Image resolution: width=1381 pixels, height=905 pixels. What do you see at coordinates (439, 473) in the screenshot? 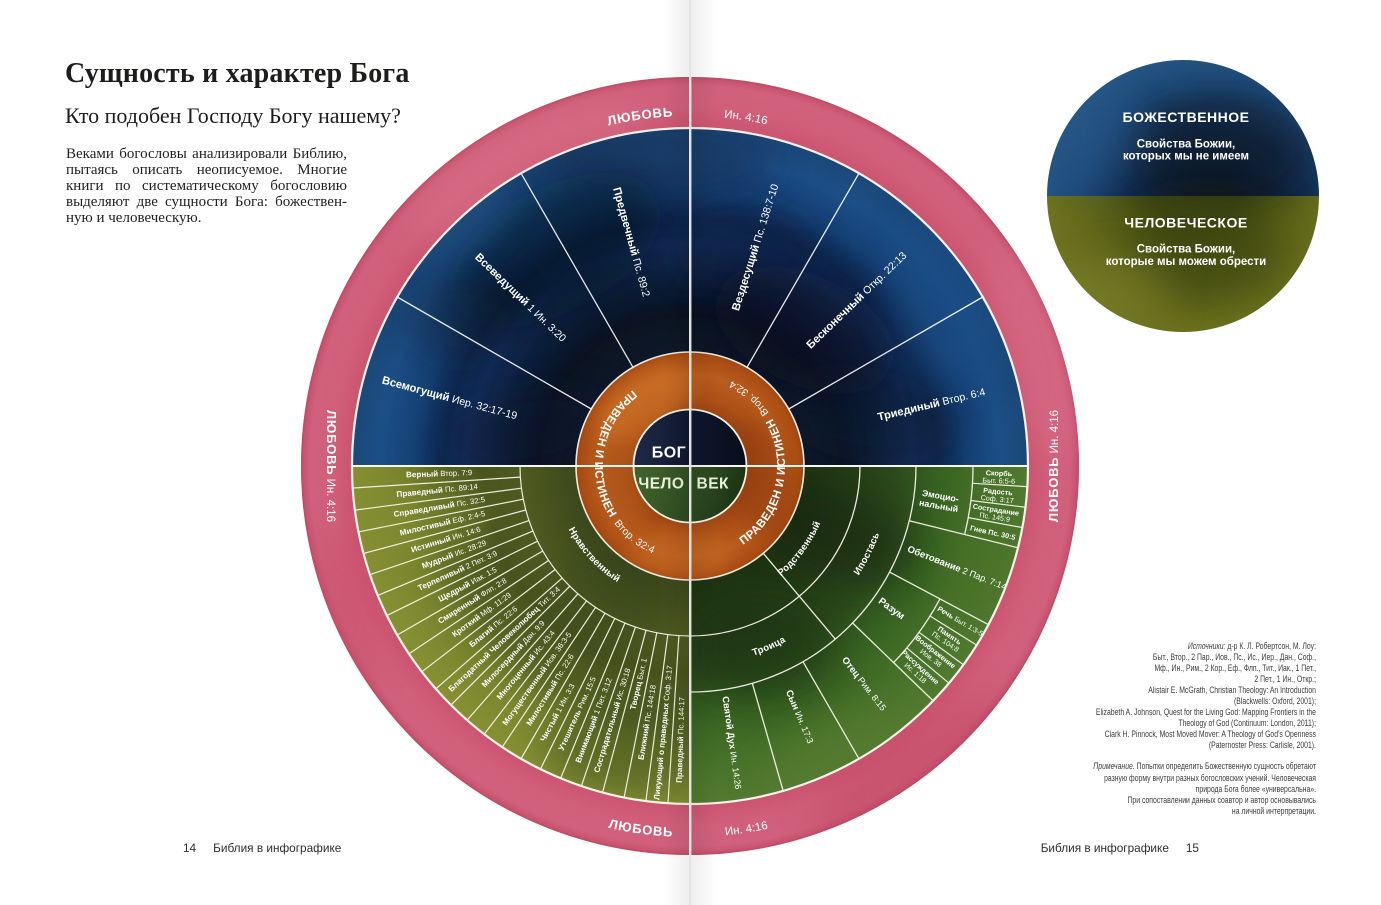
I see `svg-text: Верный Втор. 7:9` at bounding box center [439, 473].